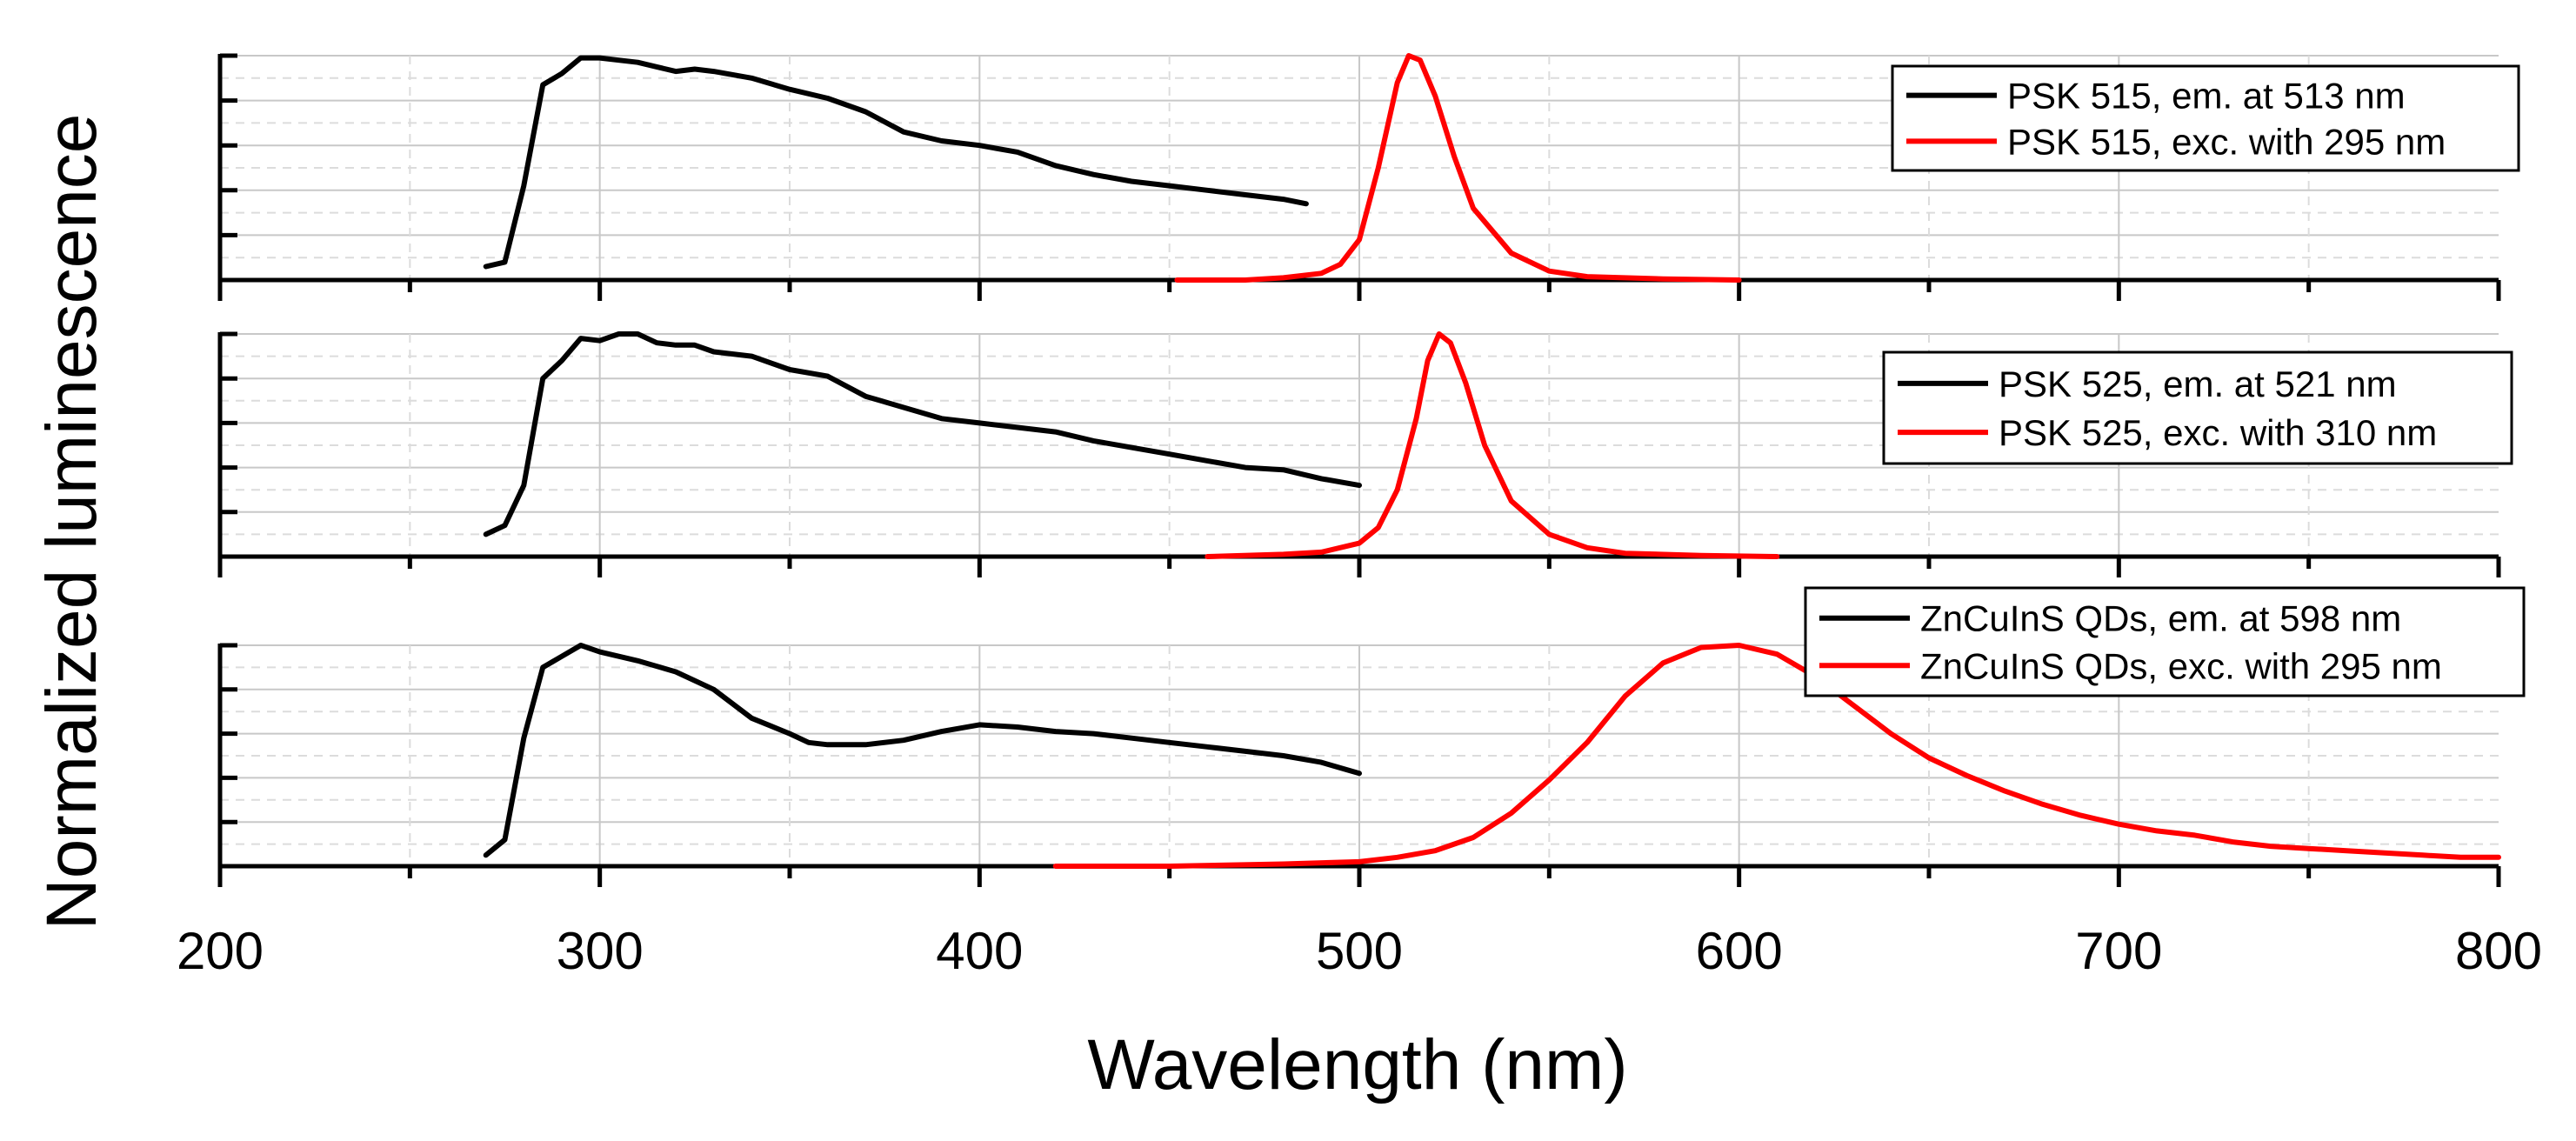 This screenshot has width=2576, height=1141. Describe the element at coordinates (600, 951) in the screenshot. I see `x-tick-label: 300` at that location.